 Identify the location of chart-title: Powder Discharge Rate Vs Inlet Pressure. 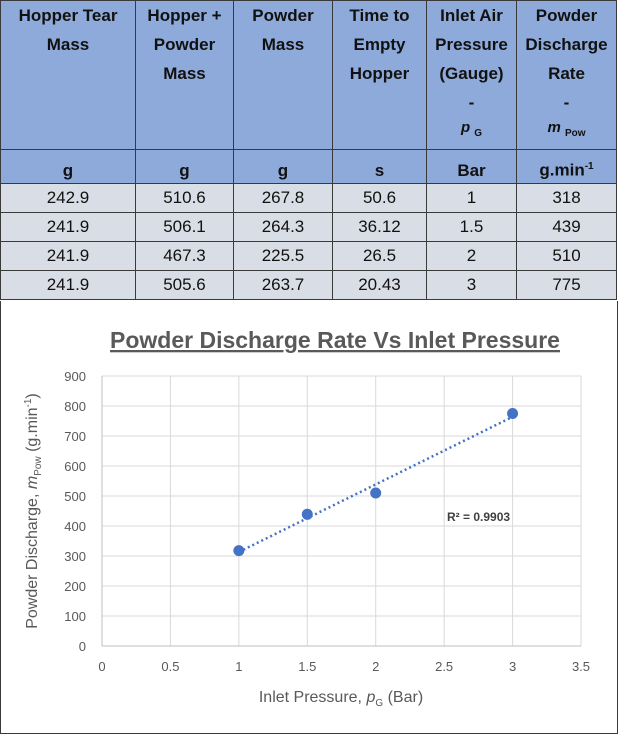
(335, 340).